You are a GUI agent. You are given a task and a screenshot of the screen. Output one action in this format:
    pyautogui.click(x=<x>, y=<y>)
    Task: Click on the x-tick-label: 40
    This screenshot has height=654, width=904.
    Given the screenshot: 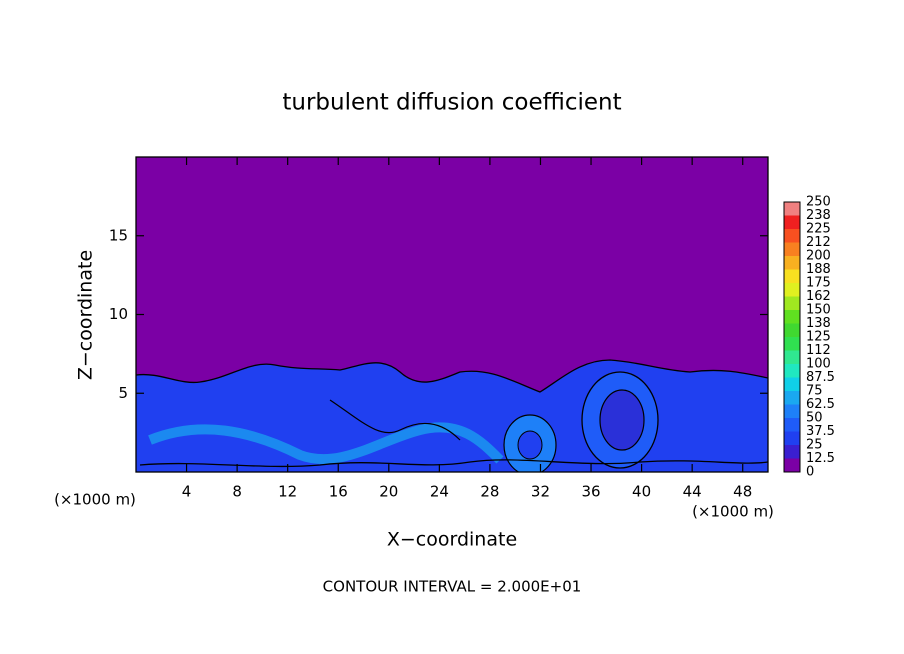 What is the action you would take?
    pyautogui.click(x=641, y=492)
    